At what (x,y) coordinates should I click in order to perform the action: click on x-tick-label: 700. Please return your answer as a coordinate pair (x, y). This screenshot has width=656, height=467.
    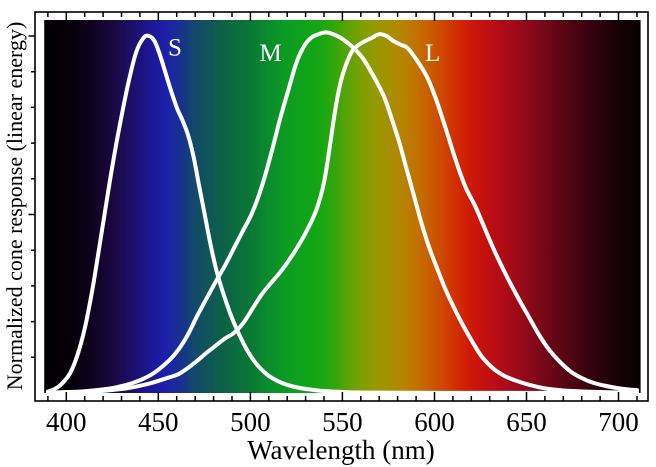
    Looking at the image, I should click on (618, 422).